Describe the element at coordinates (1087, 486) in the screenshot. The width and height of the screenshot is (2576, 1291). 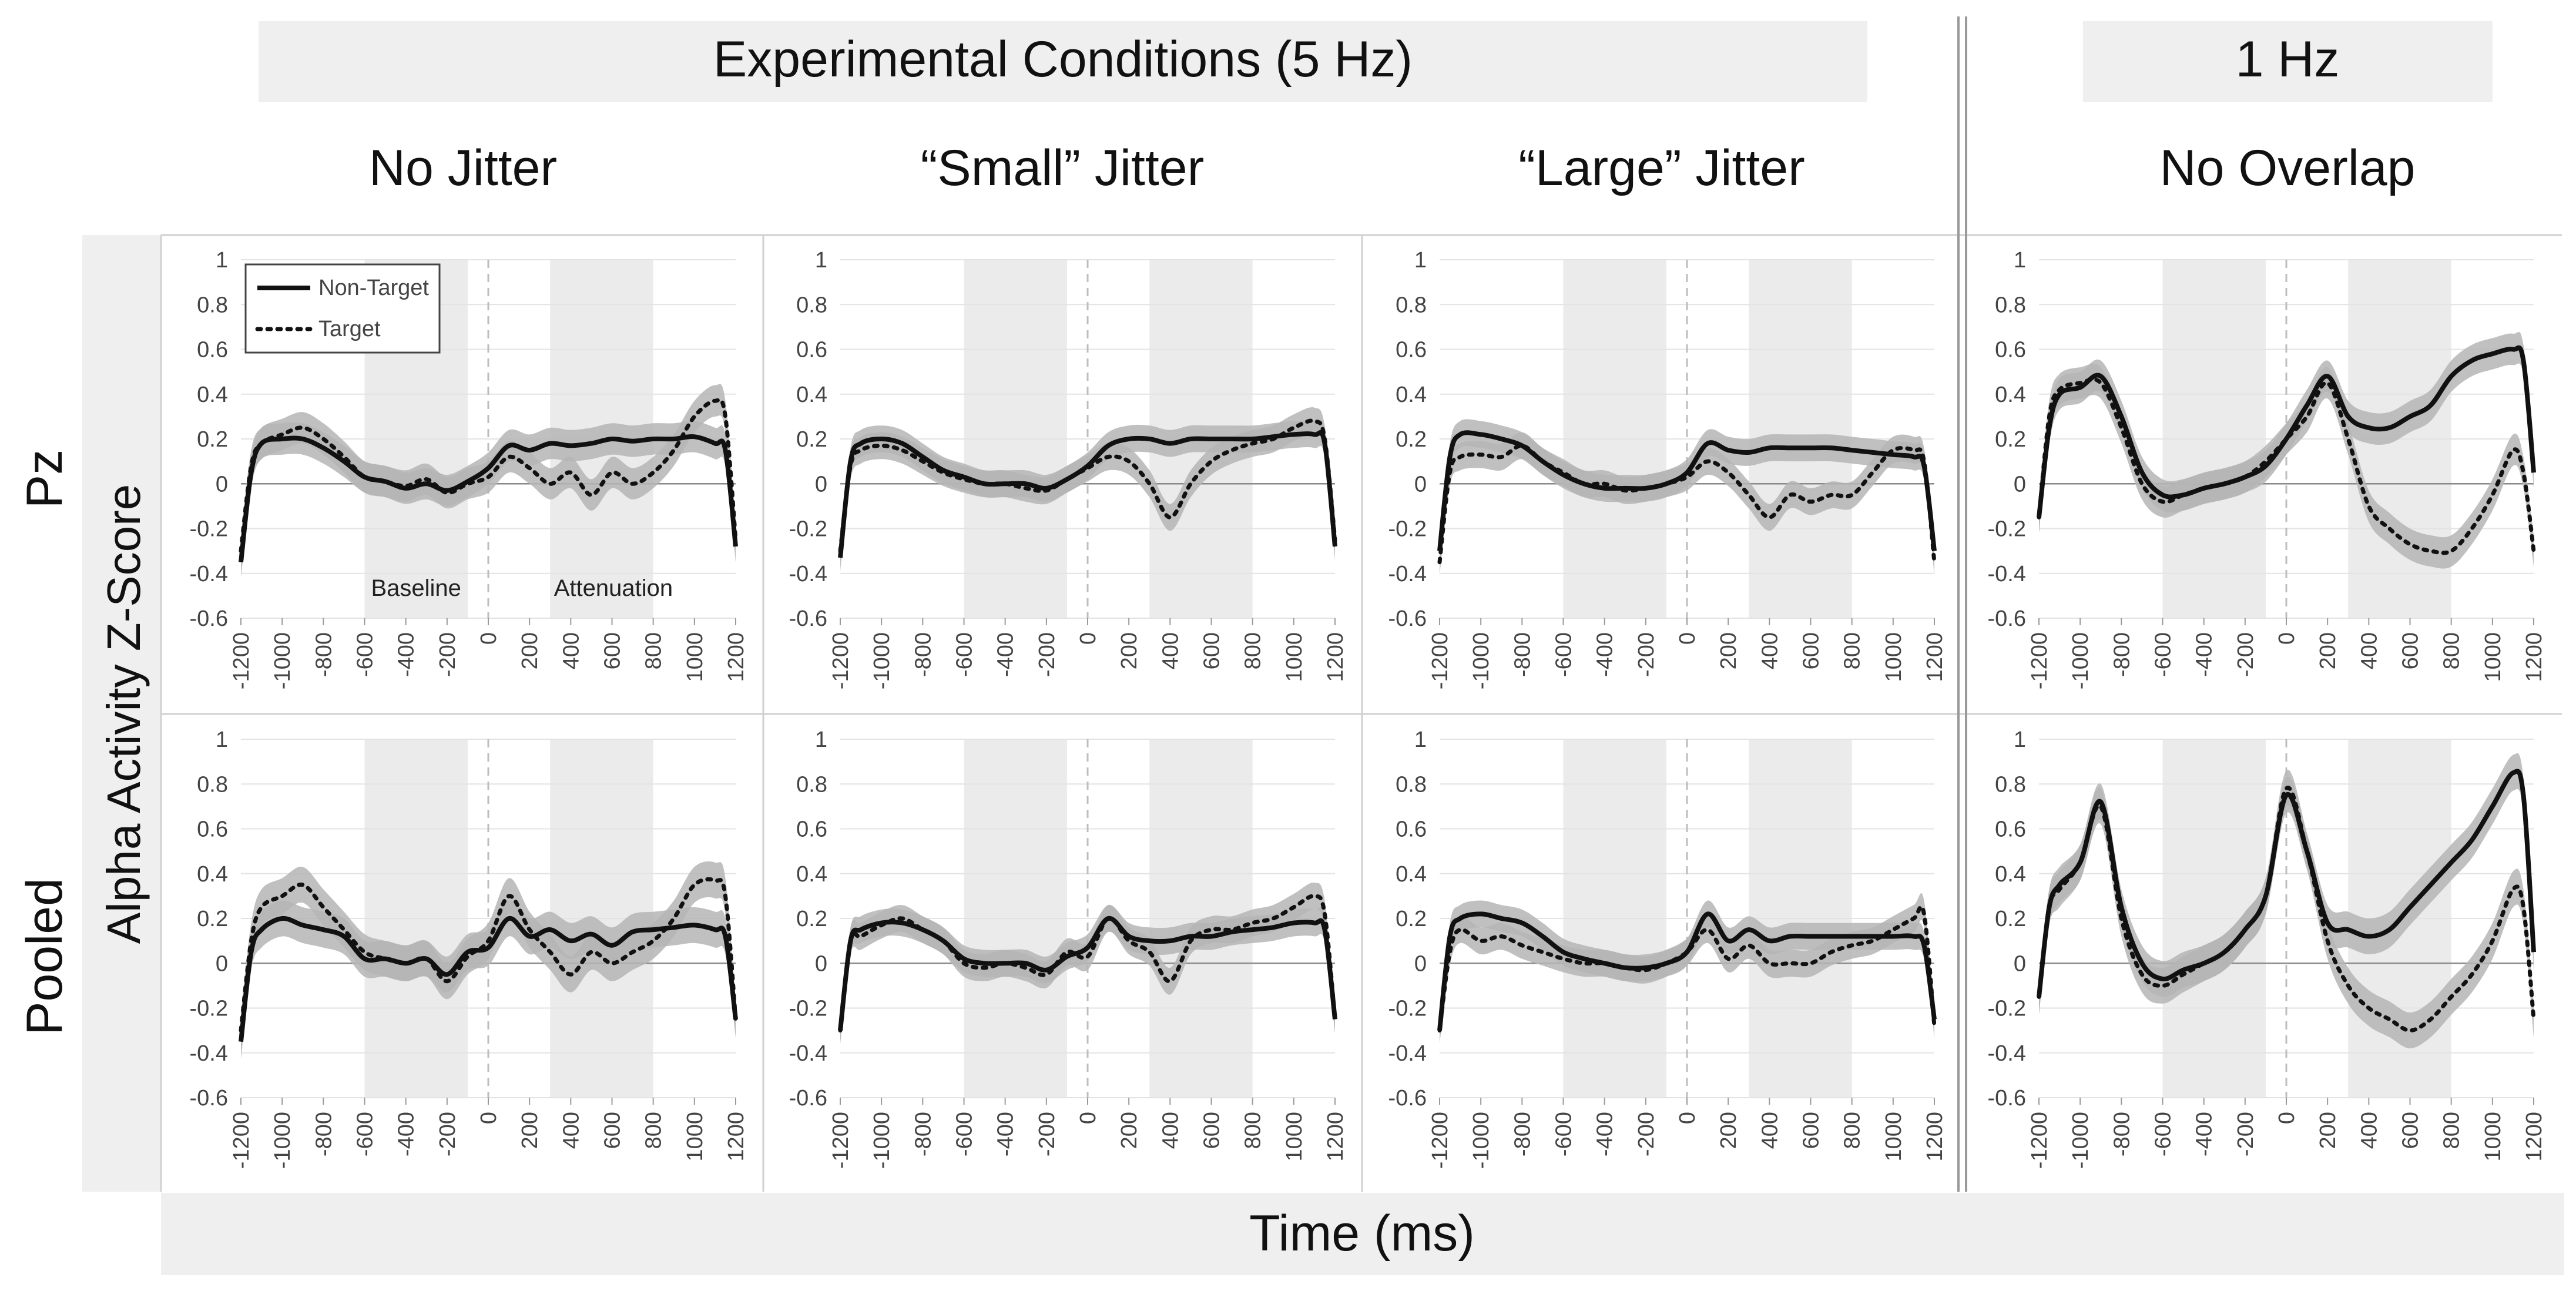
I see `target-ci-band` at that location.